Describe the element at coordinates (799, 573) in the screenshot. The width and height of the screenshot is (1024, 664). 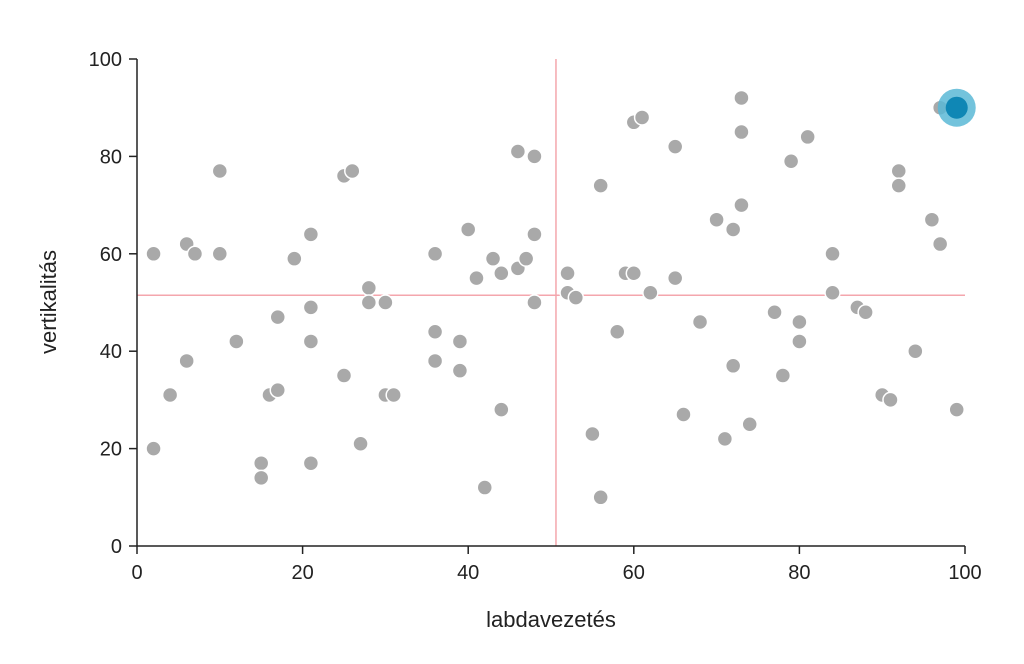
I see `x-tick-label: 80` at that location.